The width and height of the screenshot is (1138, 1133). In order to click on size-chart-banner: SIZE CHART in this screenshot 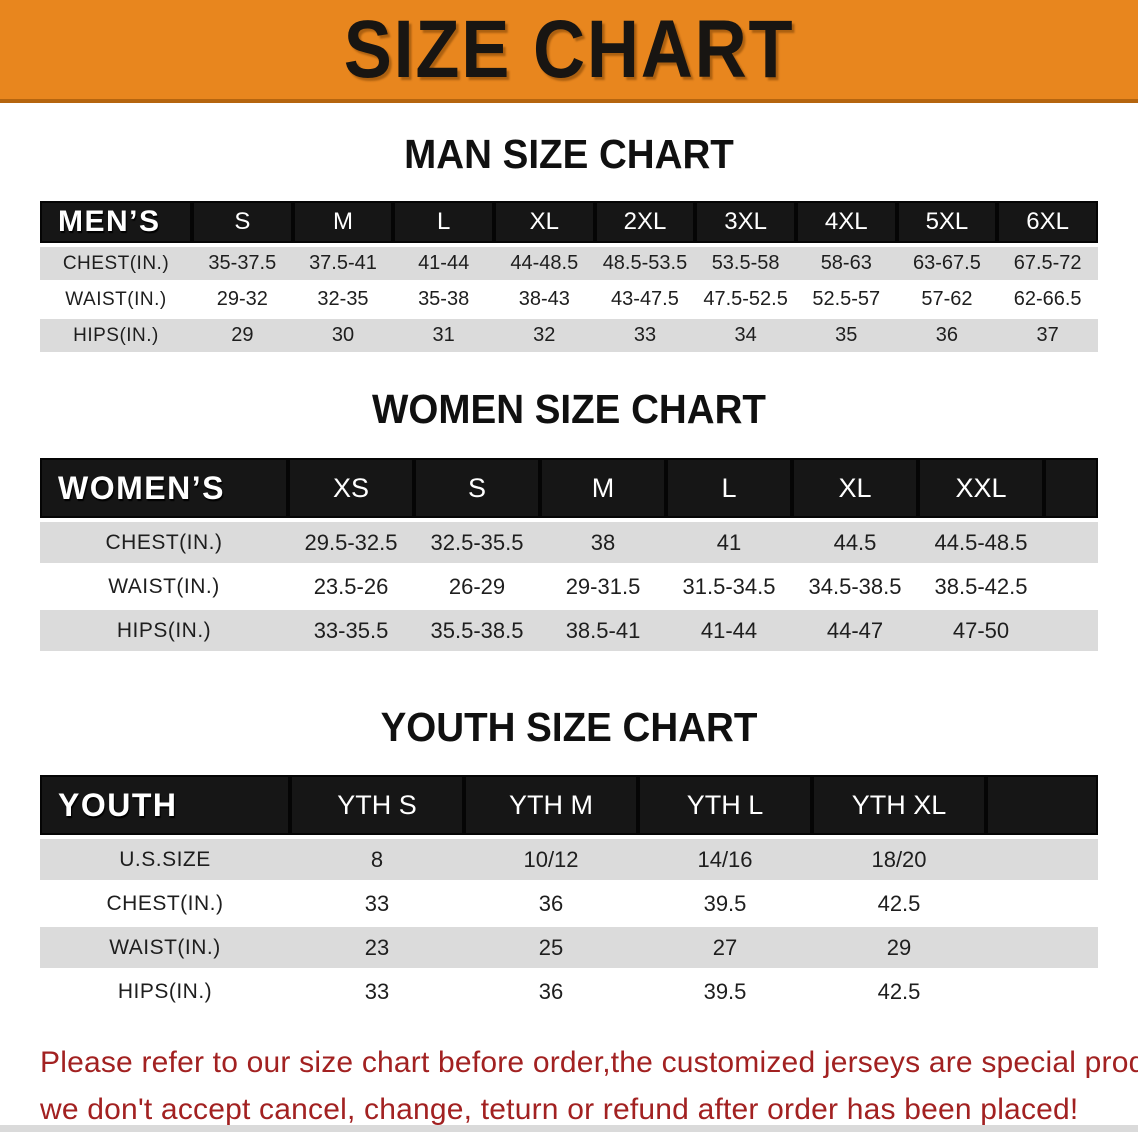, I will do `click(569, 51)`.